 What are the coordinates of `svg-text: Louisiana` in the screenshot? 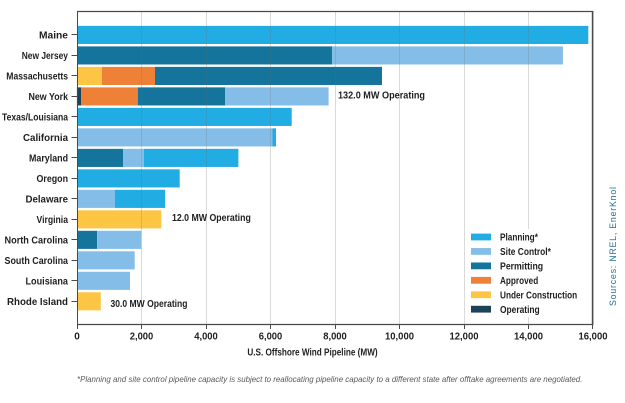 It's located at (47, 281).